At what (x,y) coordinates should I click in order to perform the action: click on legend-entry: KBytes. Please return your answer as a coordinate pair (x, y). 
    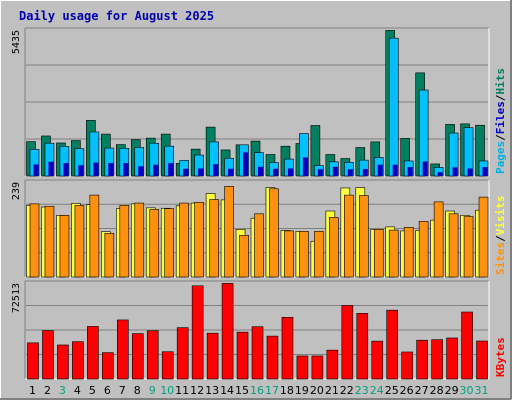
    Looking at the image, I should click on (500, 357).